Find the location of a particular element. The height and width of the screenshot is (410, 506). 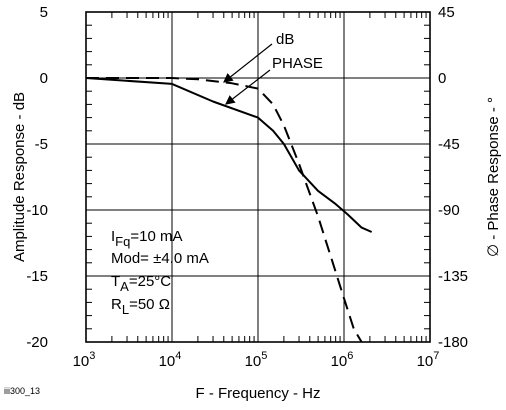

y-tick-label-right: -180 is located at coordinates (453, 342).